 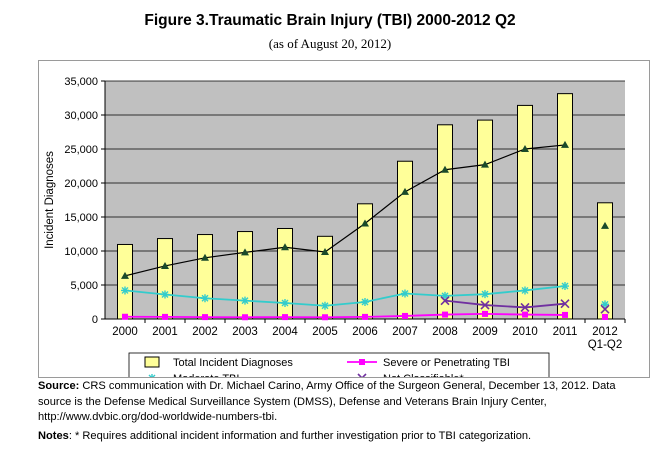 I want to click on x-tick-label: 2005, so click(x=325, y=332).